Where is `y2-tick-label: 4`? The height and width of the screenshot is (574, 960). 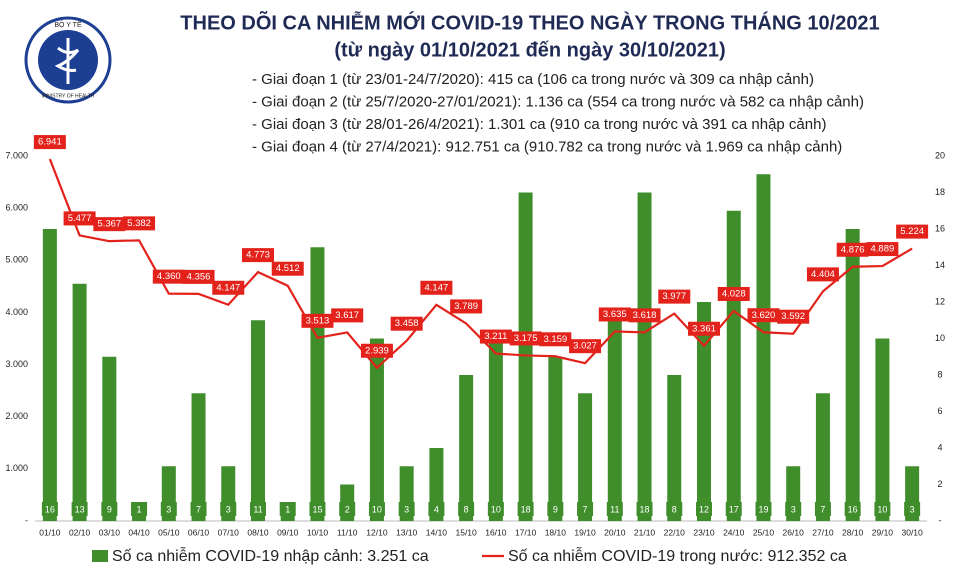 y2-tick-label: 4 is located at coordinates (939, 447).